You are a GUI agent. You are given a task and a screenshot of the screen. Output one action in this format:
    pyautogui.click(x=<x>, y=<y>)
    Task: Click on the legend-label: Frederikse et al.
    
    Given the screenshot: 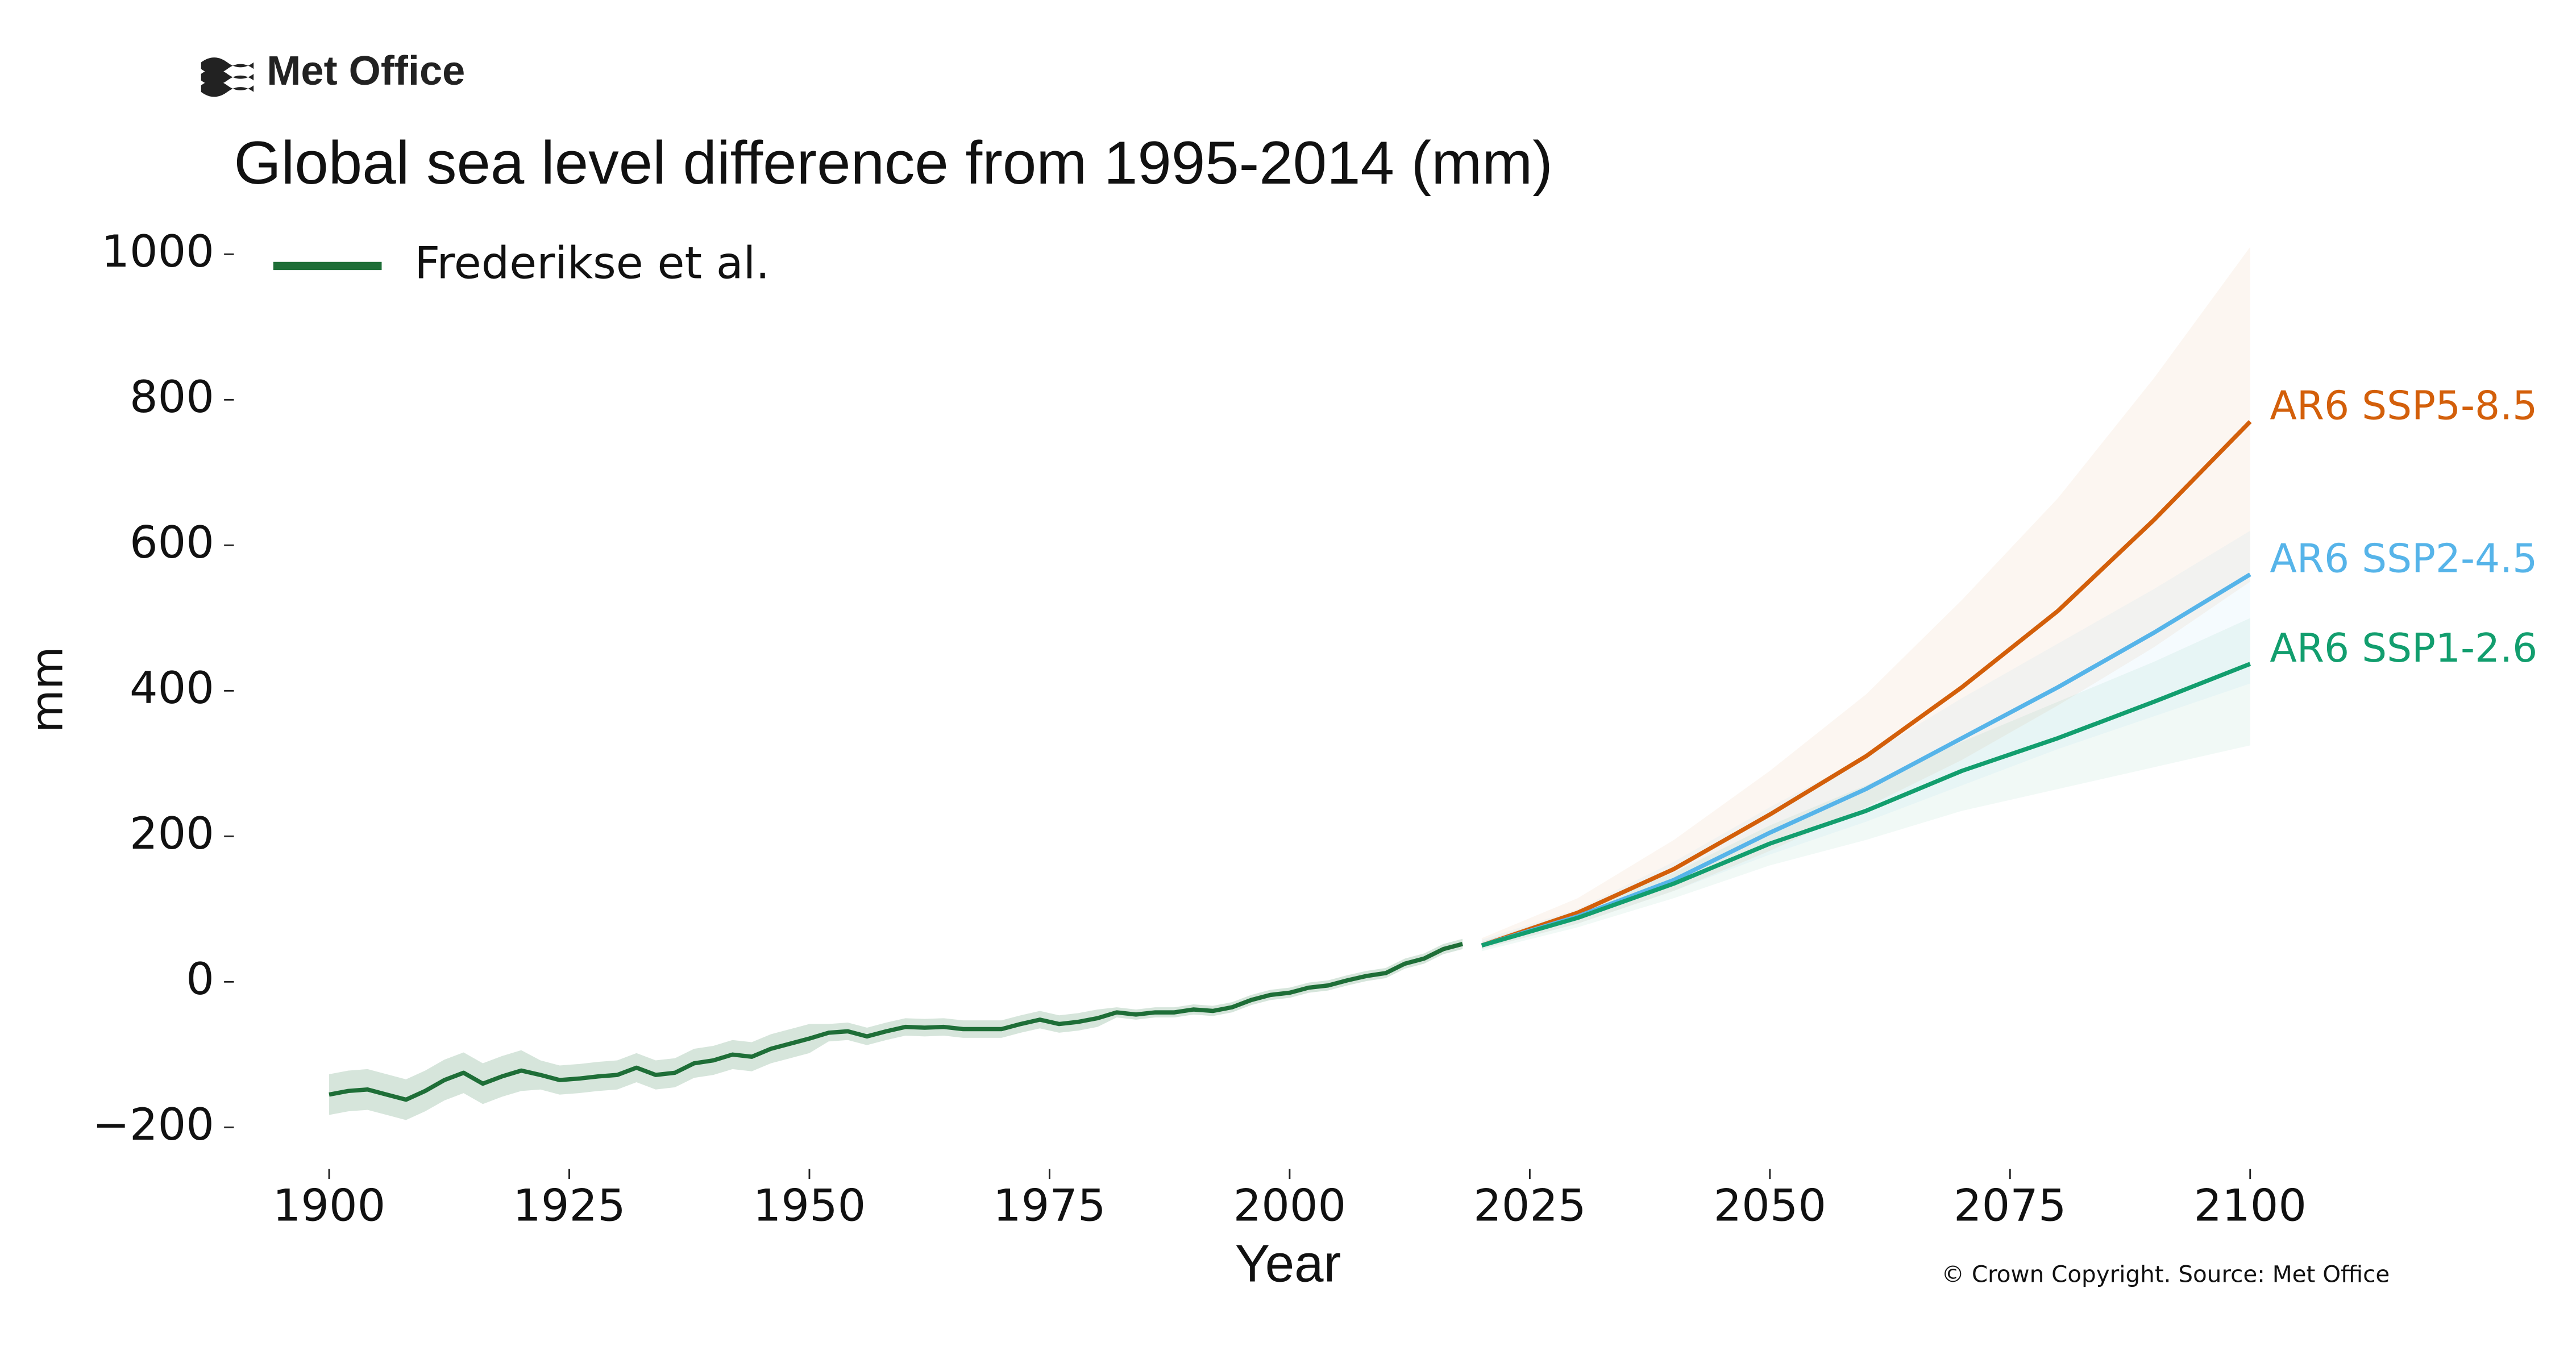 What is the action you would take?
    pyautogui.click(x=592, y=263)
    